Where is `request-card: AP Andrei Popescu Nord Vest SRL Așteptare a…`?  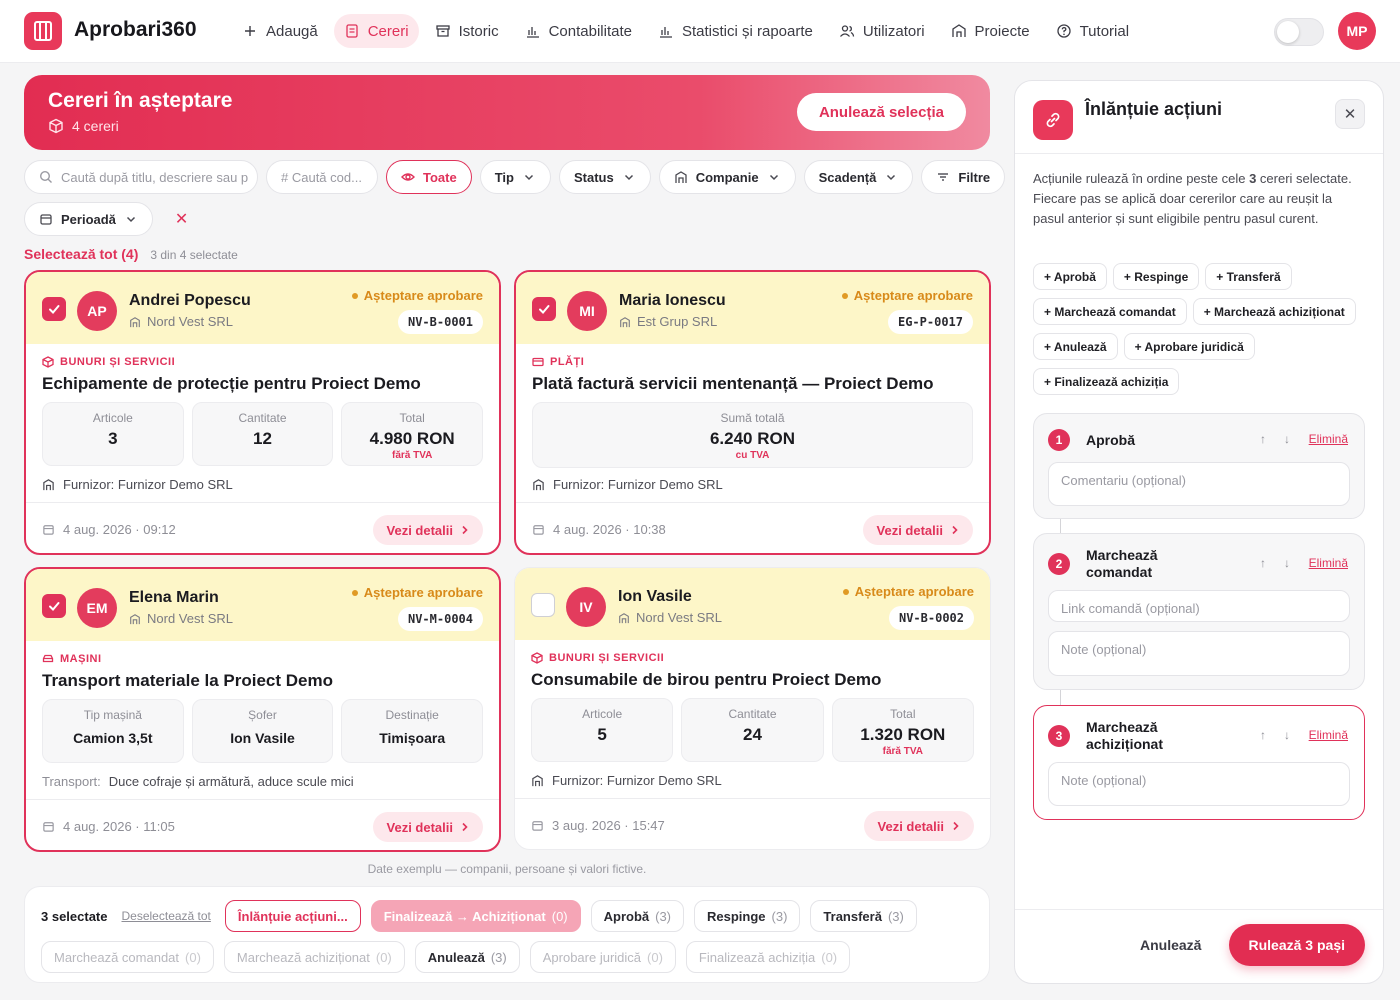
request-card: AP Andrei Popescu Nord Vest SRL Așteptare a… is located at coordinates (262, 412).